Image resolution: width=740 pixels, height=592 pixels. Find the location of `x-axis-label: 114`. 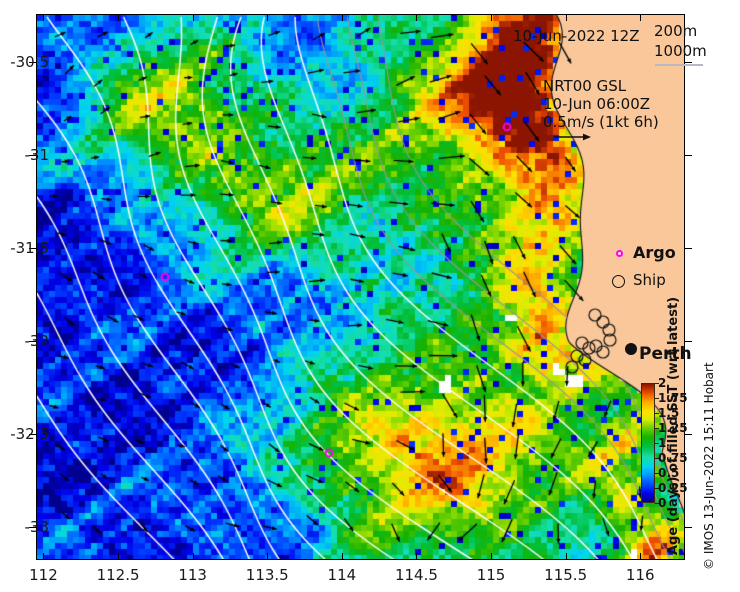

x-axis-label: 114 is located at coordinates (342, 575).